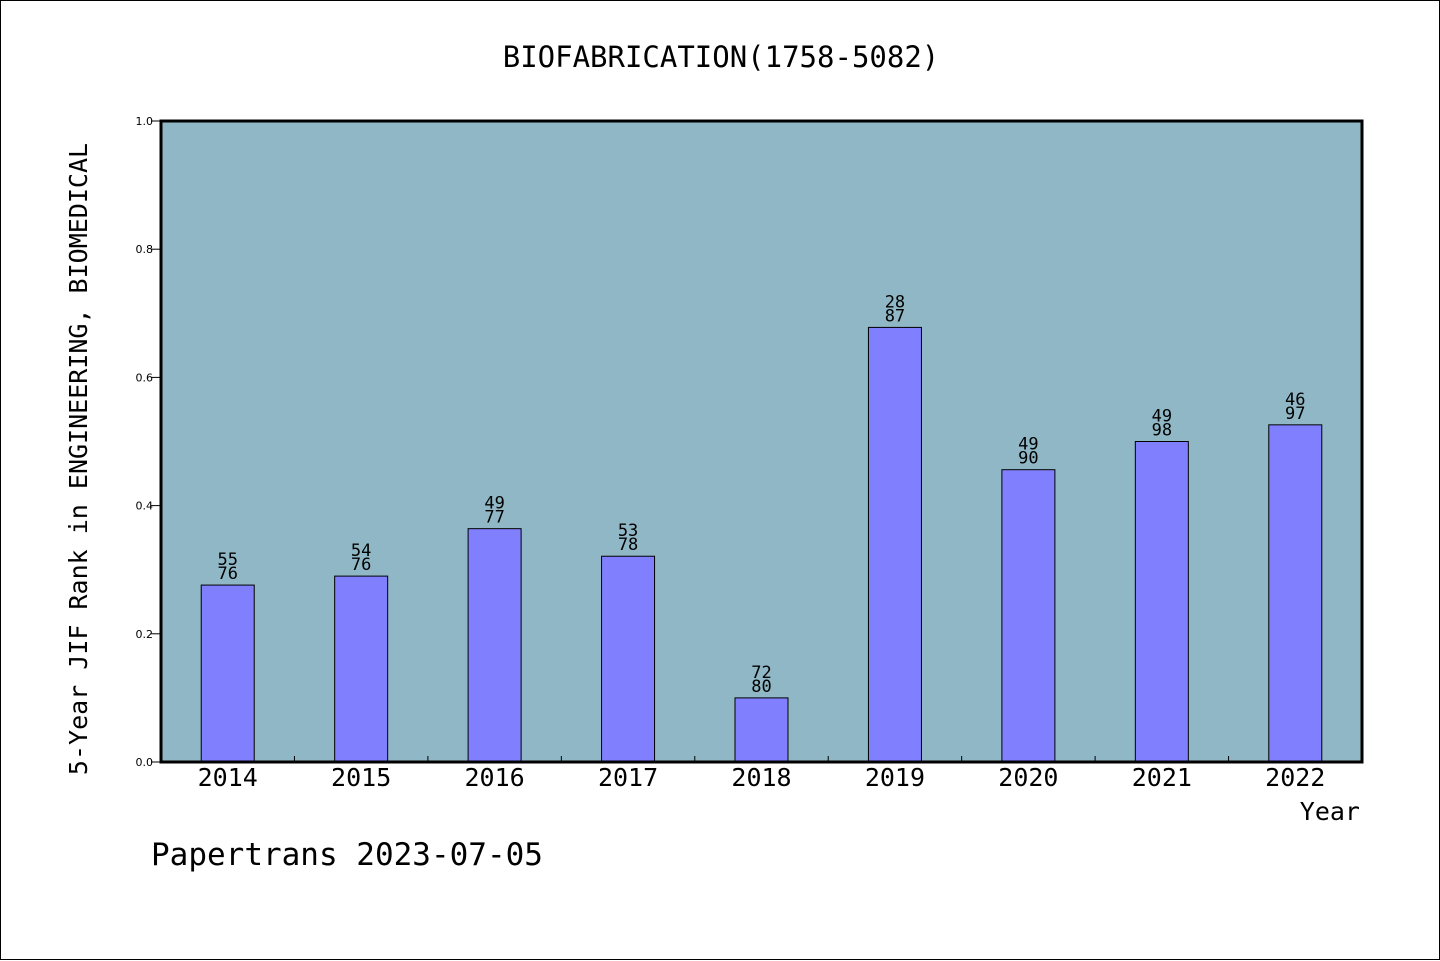 The height and width of the screenshot is (961, 1440). What do you see at coordinates (1028, 616) in the screenshot?
I see `bar-2020` at bounding box center [1028, 616].